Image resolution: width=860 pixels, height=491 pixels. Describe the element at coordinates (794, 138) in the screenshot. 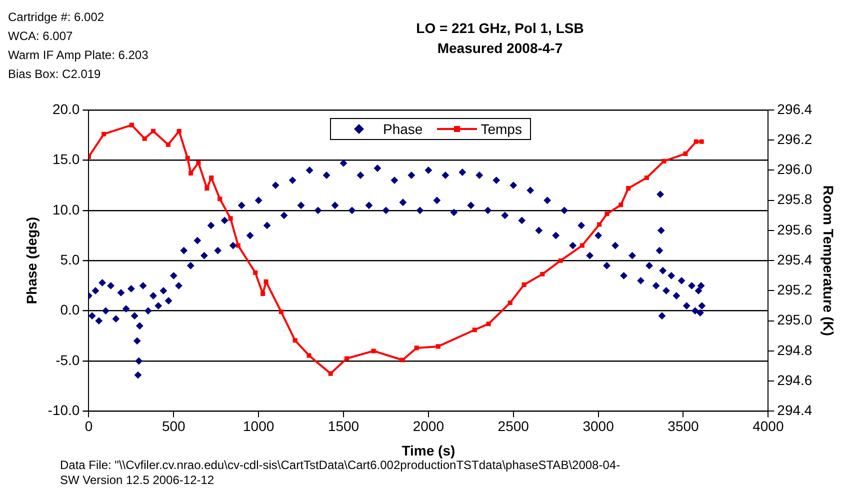

I see `y2-tick-label: 296.2` at that location.